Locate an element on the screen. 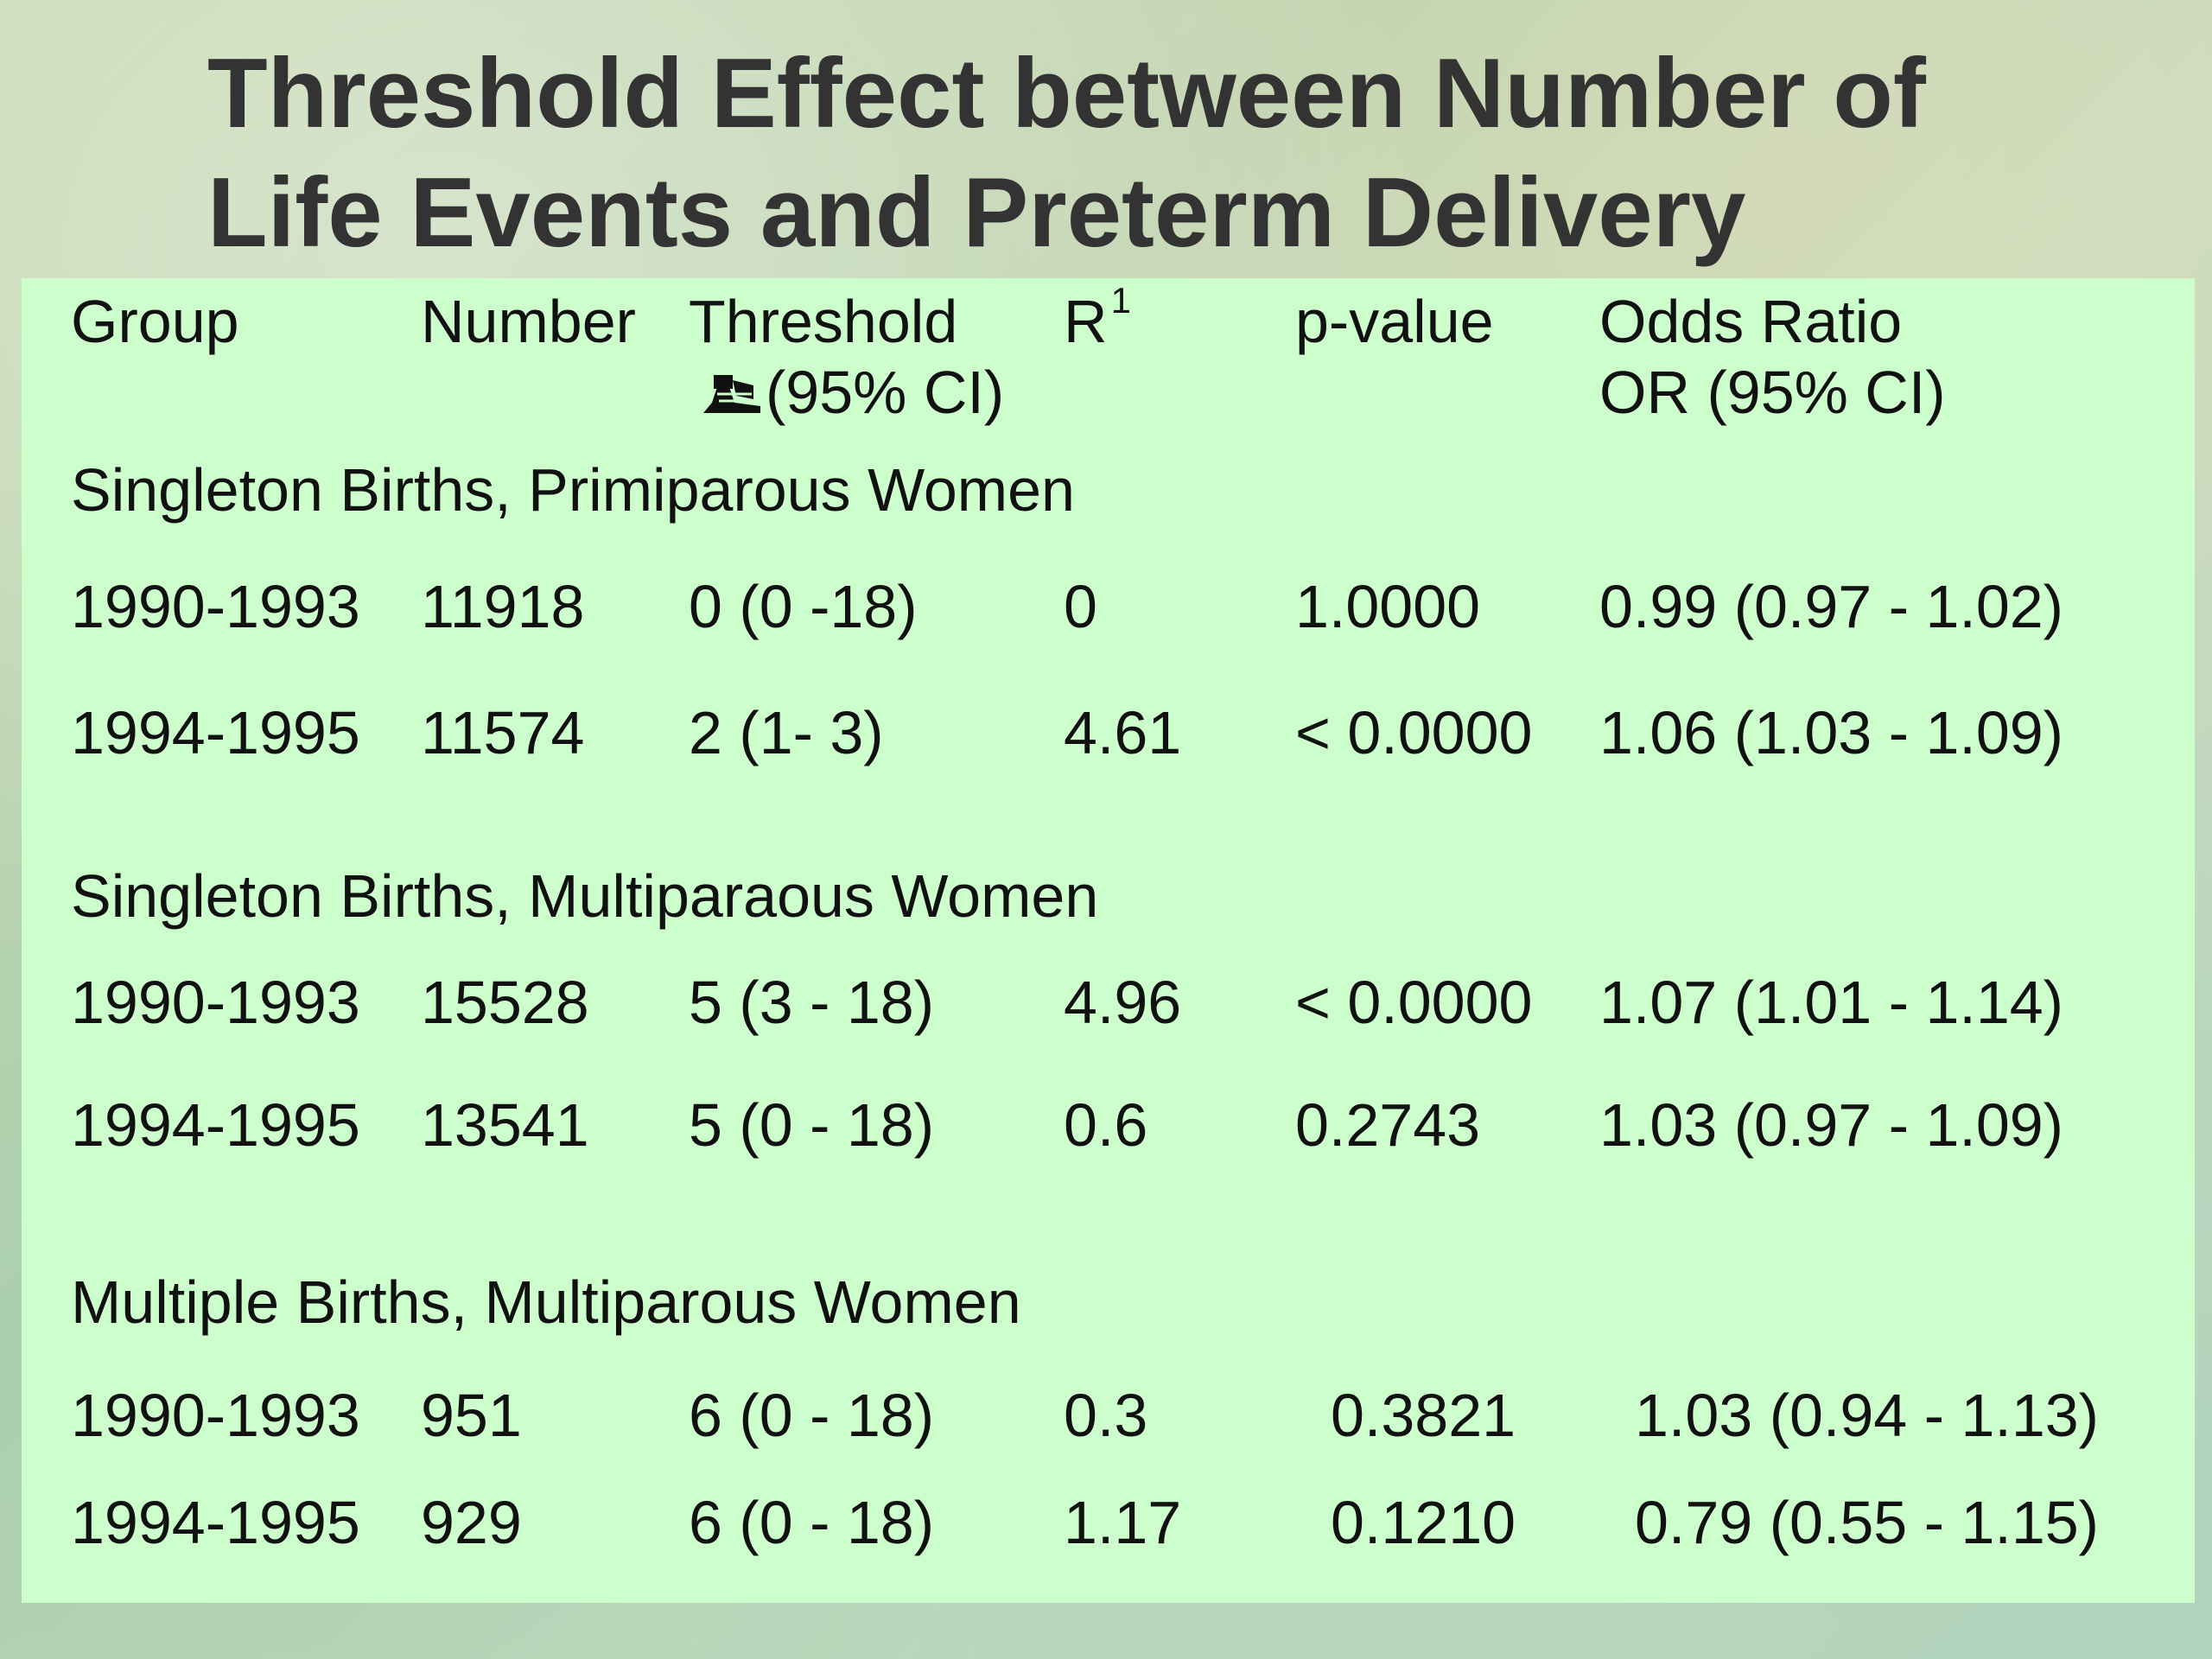  cell-odds: 1.07 (1.01 - 1.14) is located at coordinates (1831, 1002).